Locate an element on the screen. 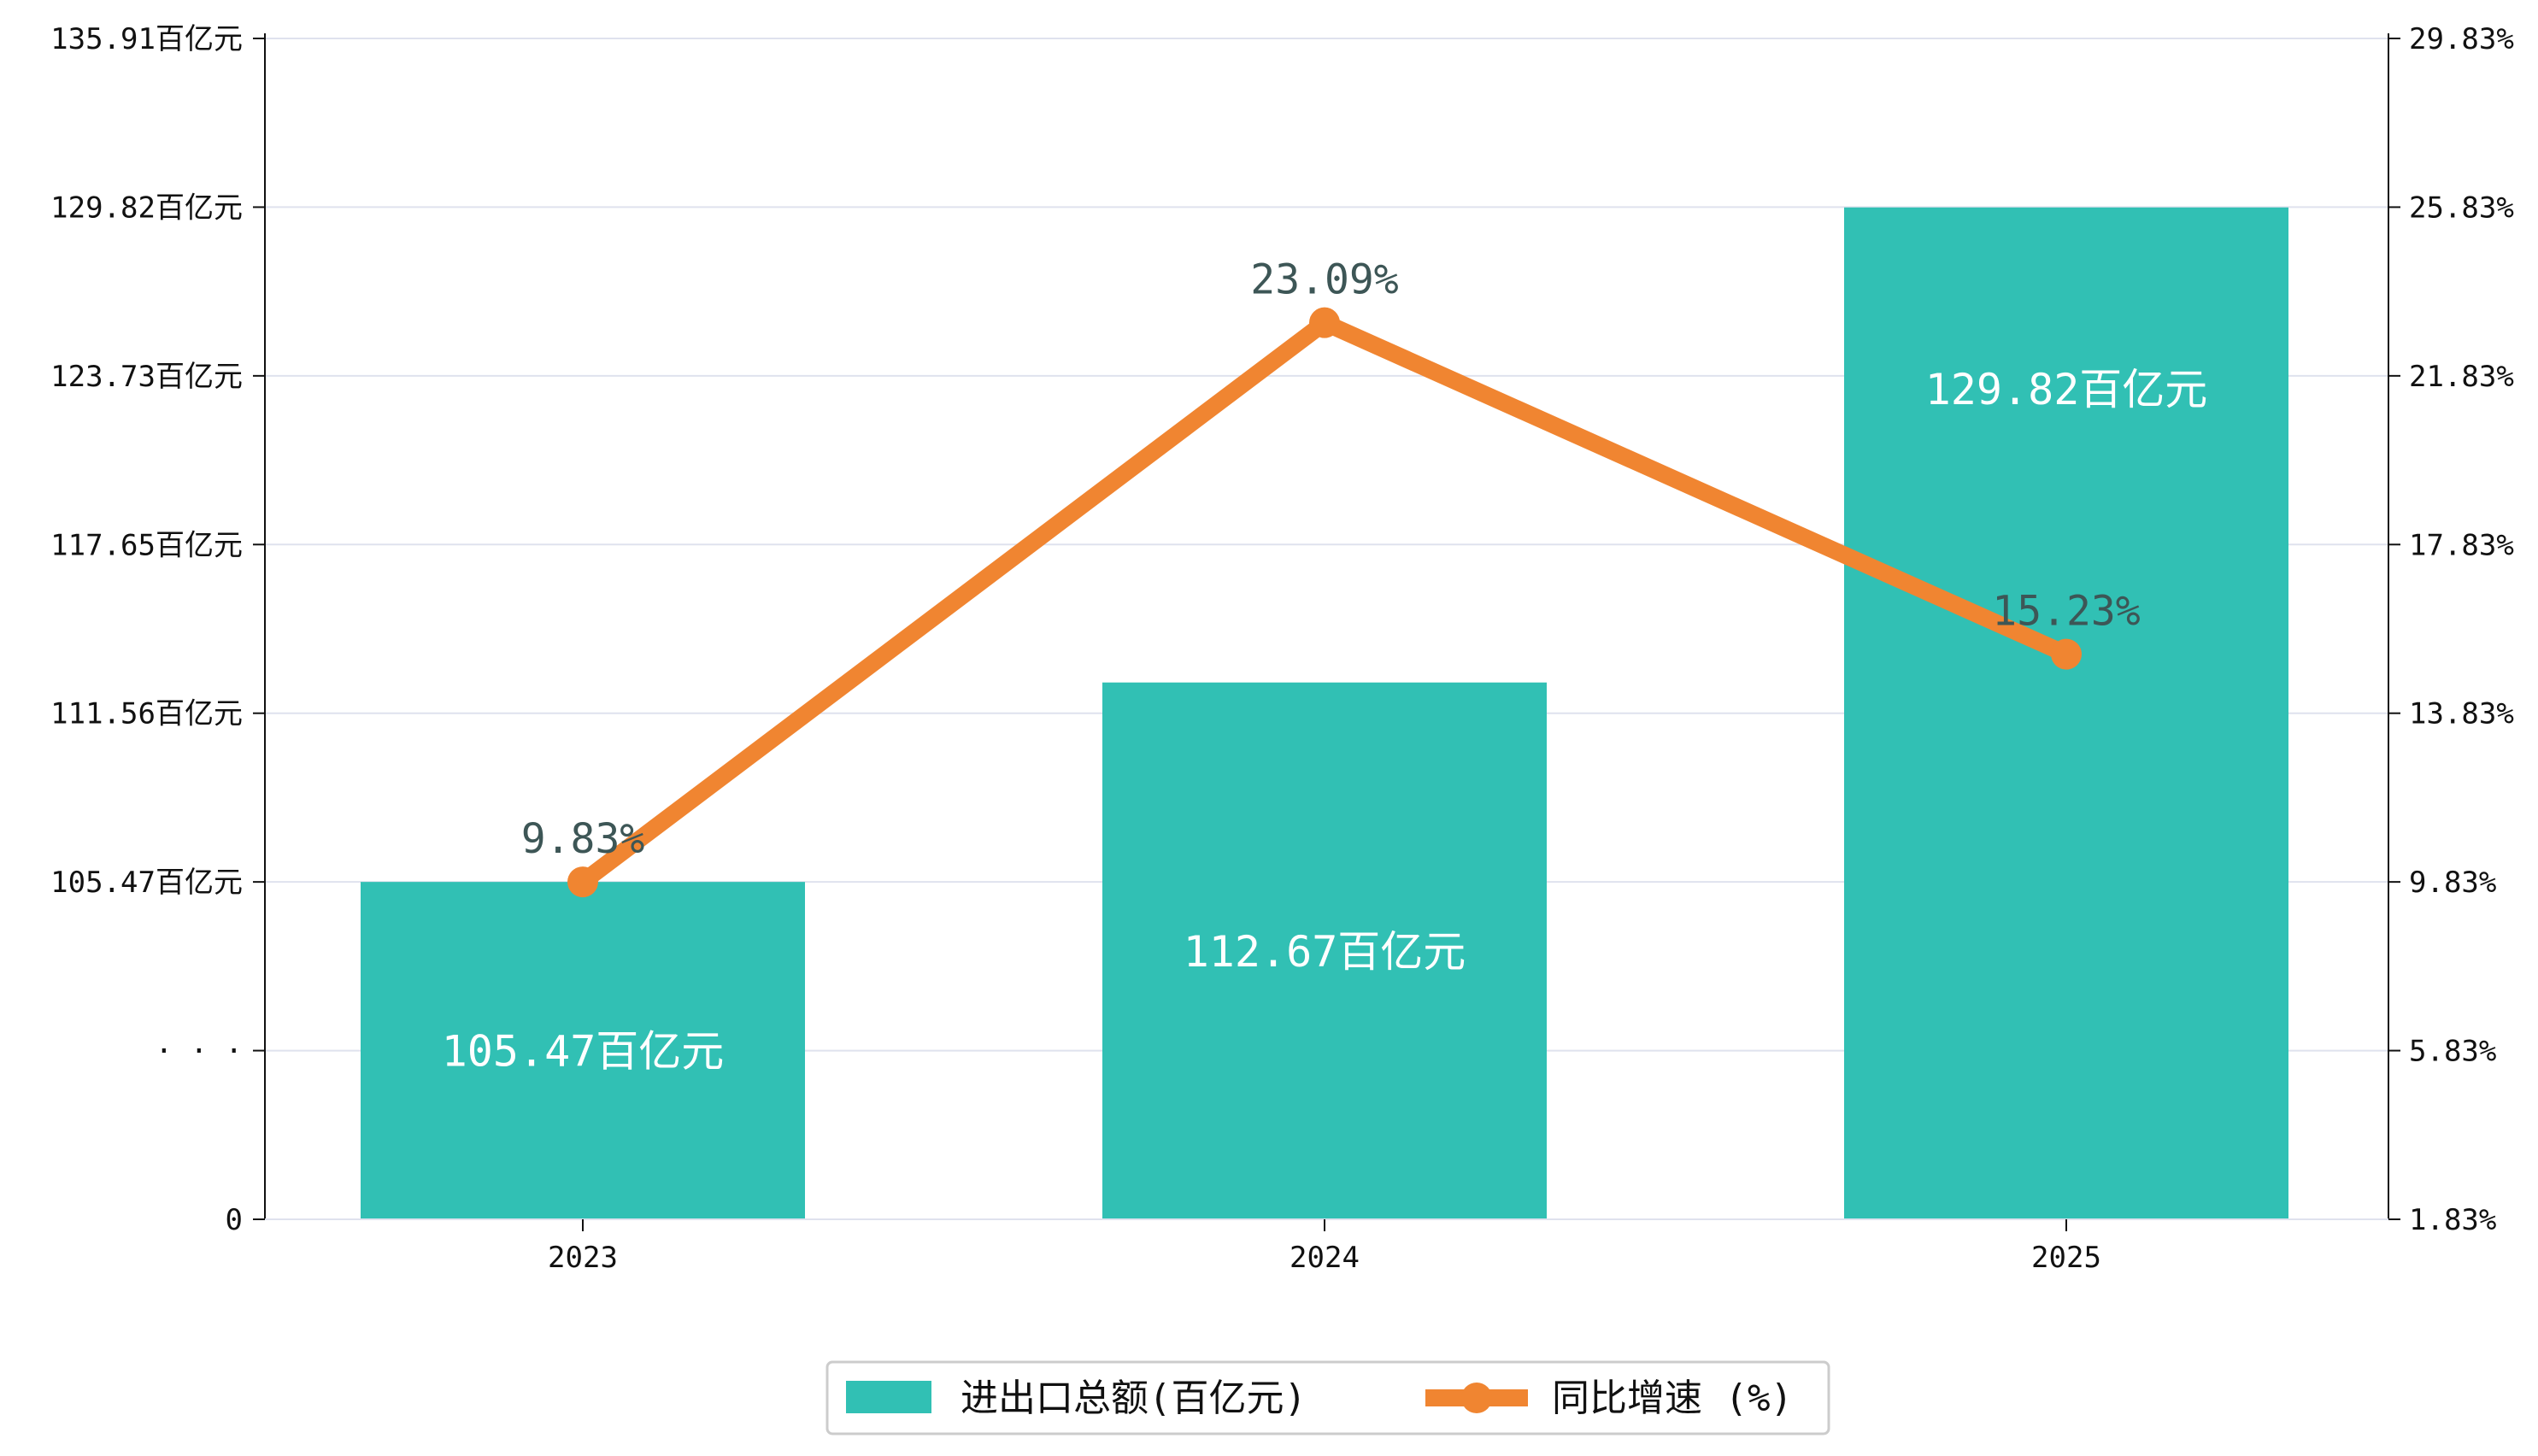 The image size is (2538, 1456). growth-value-label: 9.83% is located at coordinates (583, 839).